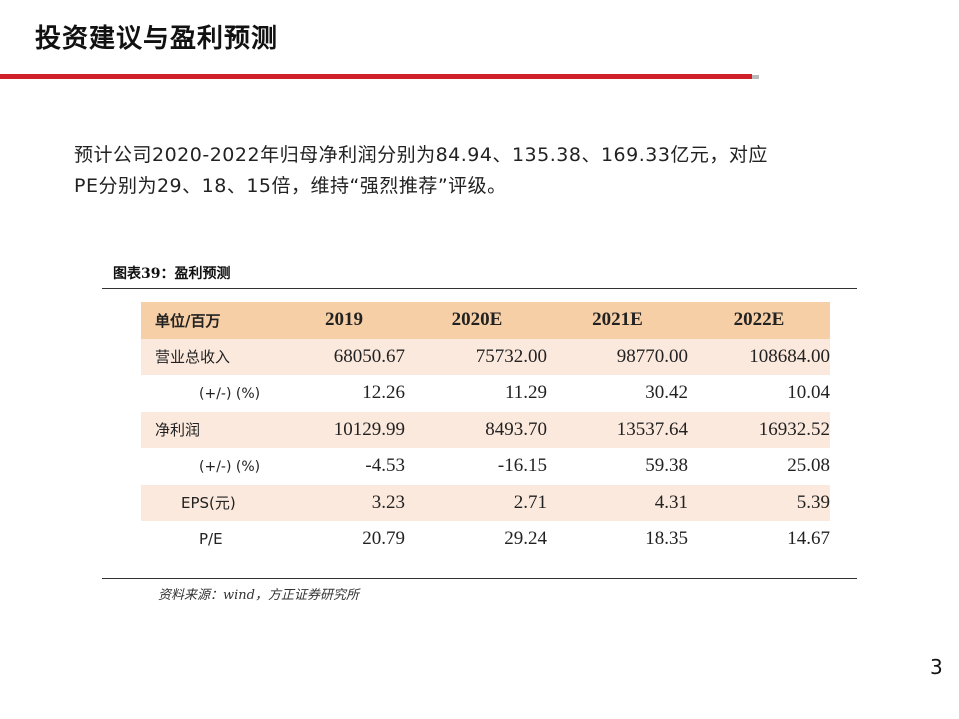 The width and height of the screenshot is (959, 719). Describe the element at coordinates (479, 578) in the screenshot. I see `figure-bottom-rule` at that location.